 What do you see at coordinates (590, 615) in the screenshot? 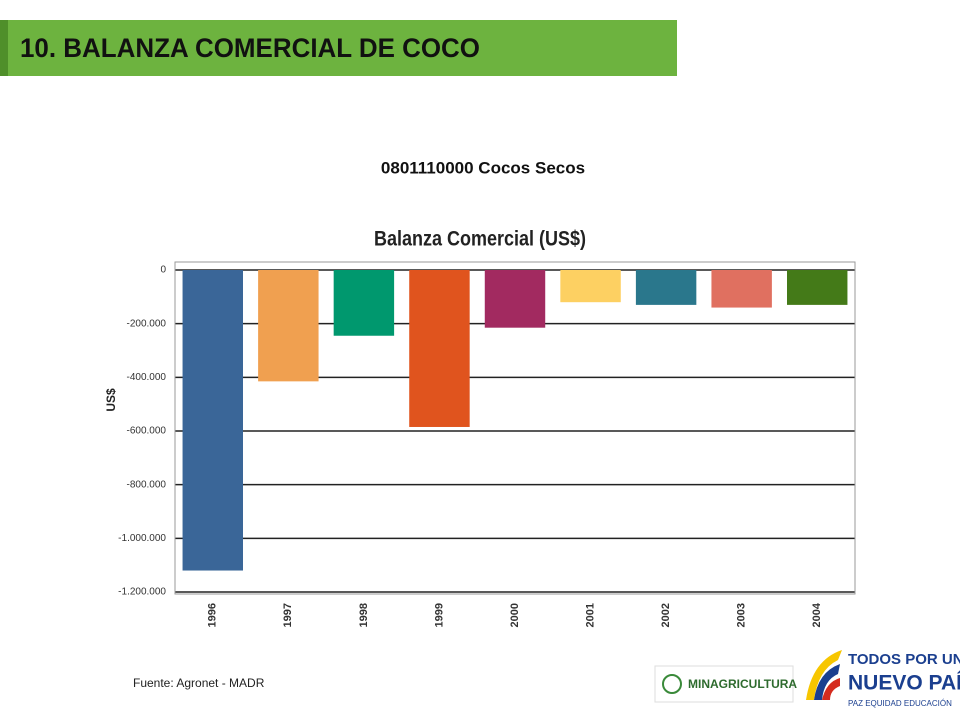
I see `x-tick-label: 2001` at bounding box center [590, 615].